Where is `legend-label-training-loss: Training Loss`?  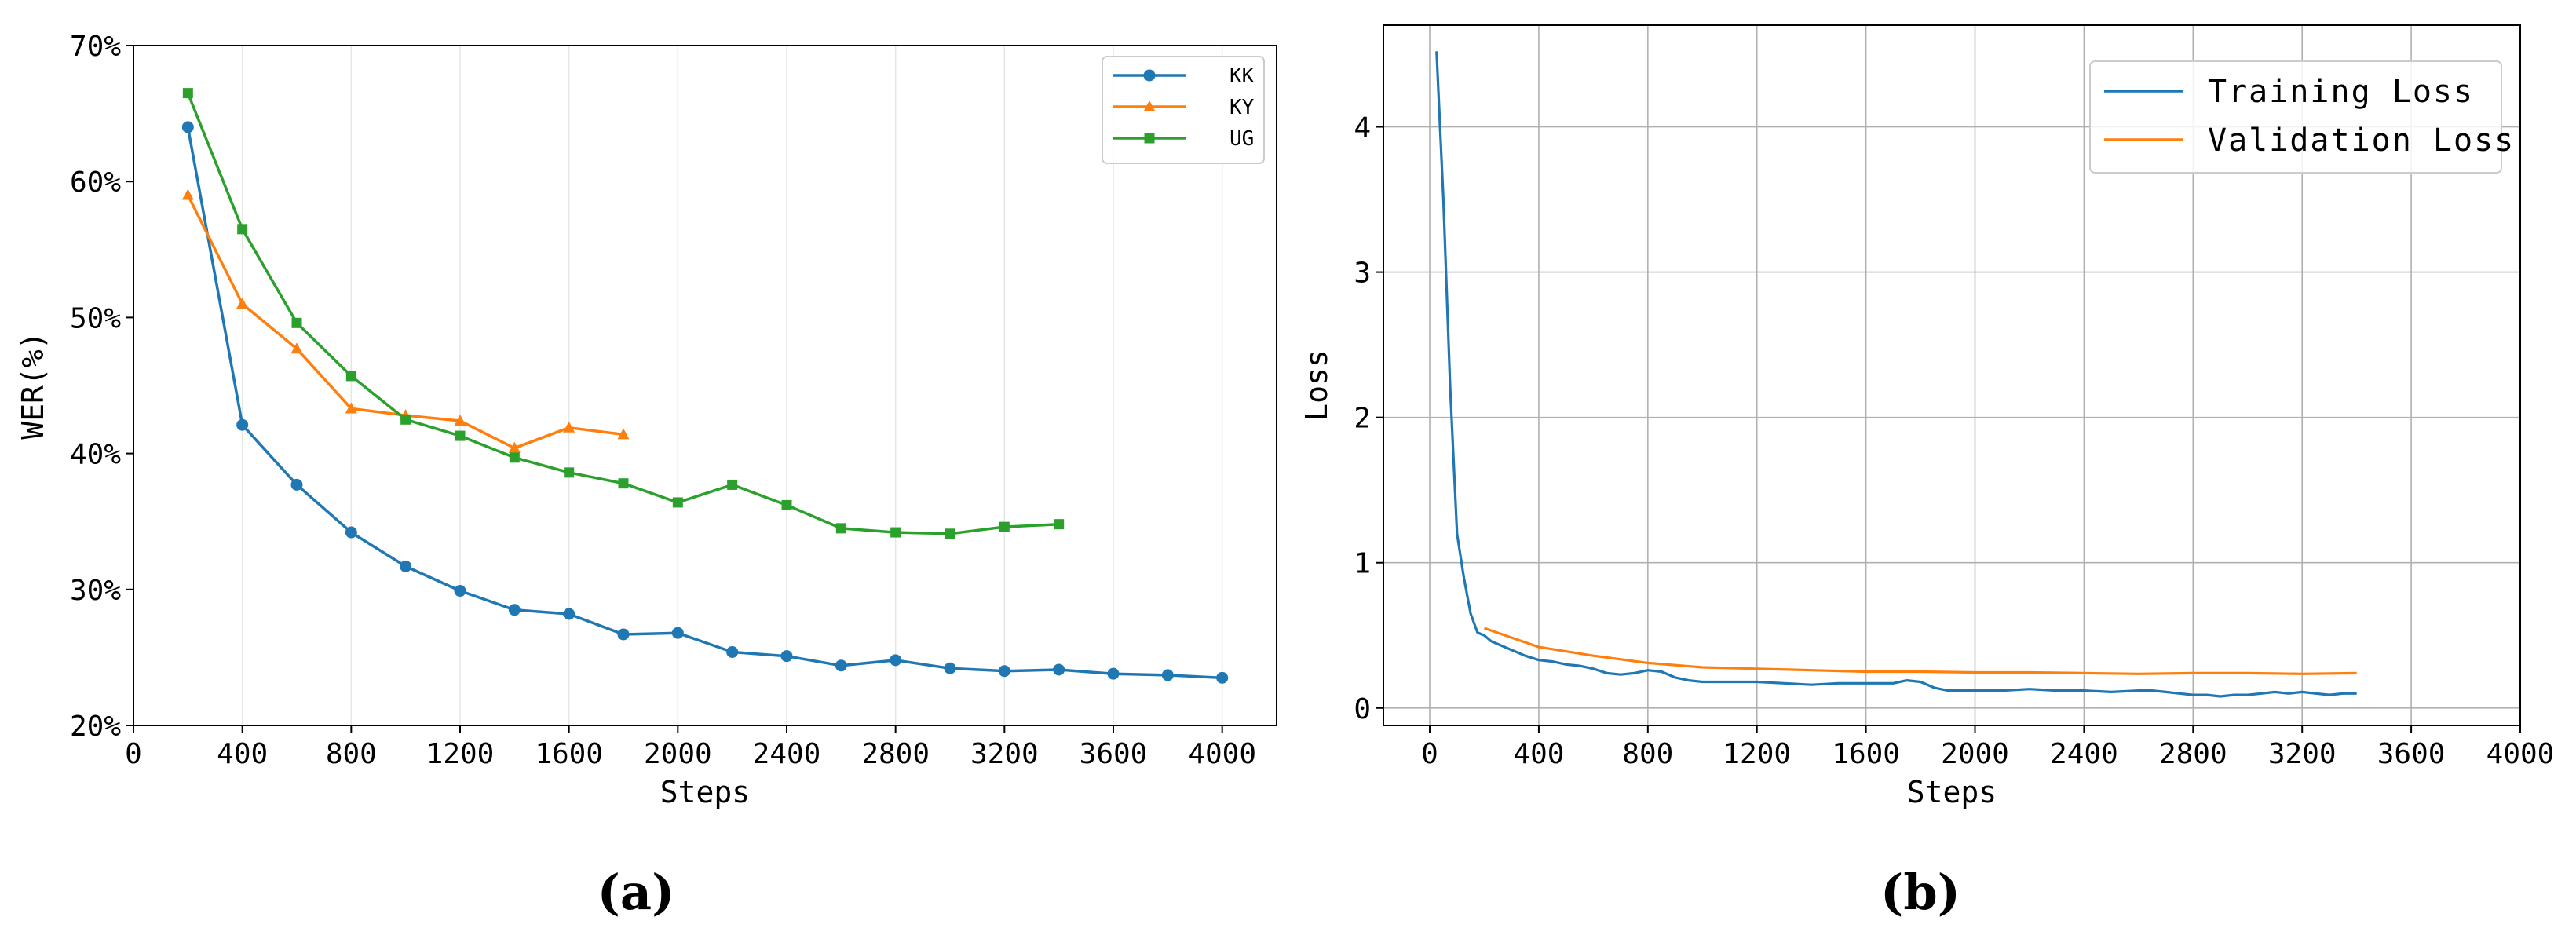 legend-label-training-loss: Training Loss is located at coordinates (2341, 92).